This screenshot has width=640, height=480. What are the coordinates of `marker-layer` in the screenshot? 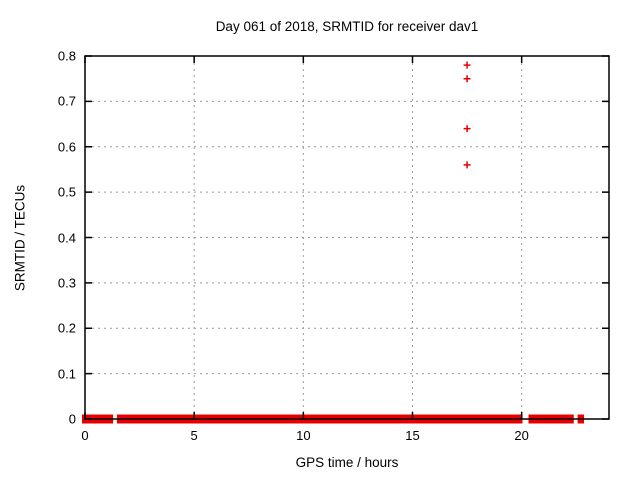 It's located at (467, 115).